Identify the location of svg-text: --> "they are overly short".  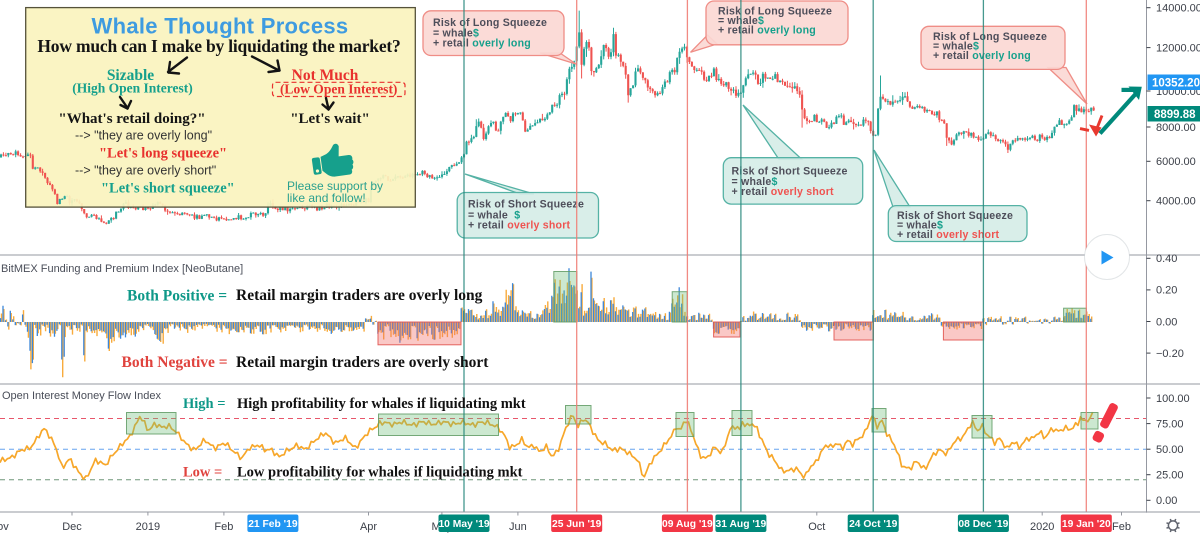
(145, 171).